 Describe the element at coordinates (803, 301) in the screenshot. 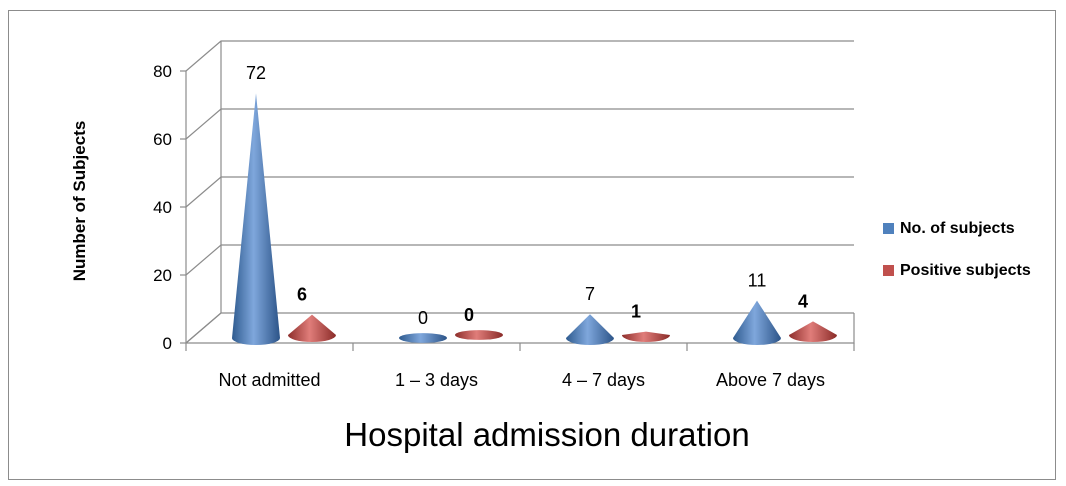

I see `data-label-2-4: 4` at that location.